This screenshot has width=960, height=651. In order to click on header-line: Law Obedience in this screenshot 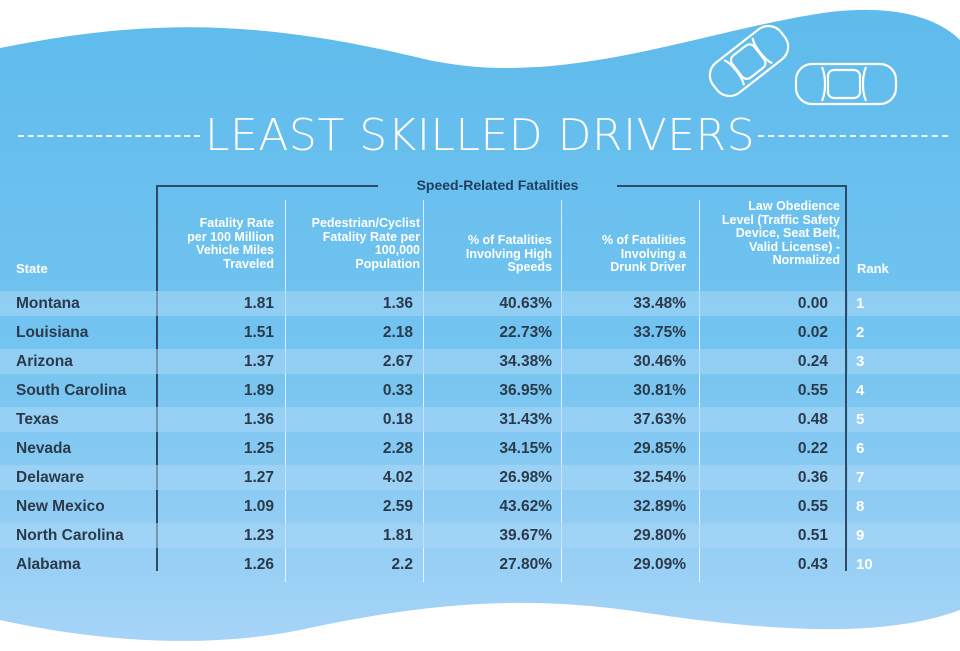, I will do `click(794, 206)`.